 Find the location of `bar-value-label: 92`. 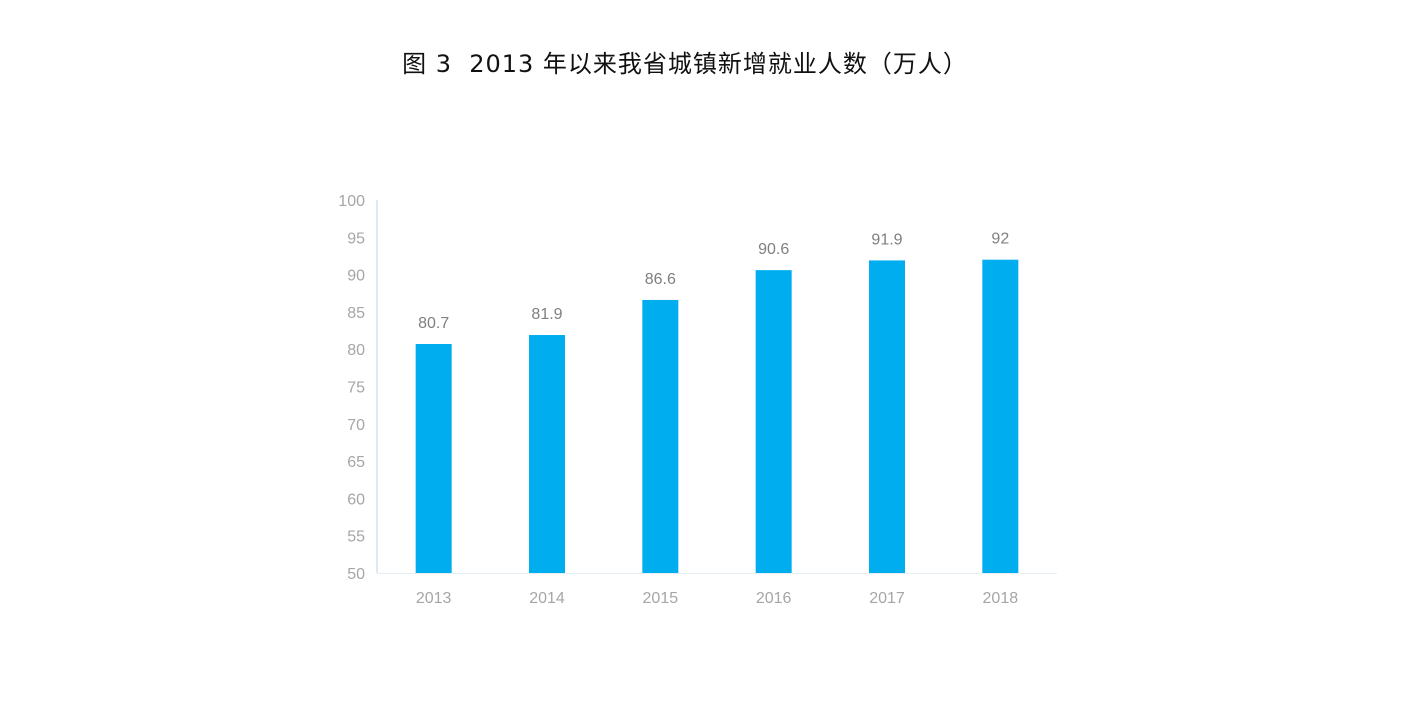

bar-value-label: 92 is located at coordinates (1000, 239).